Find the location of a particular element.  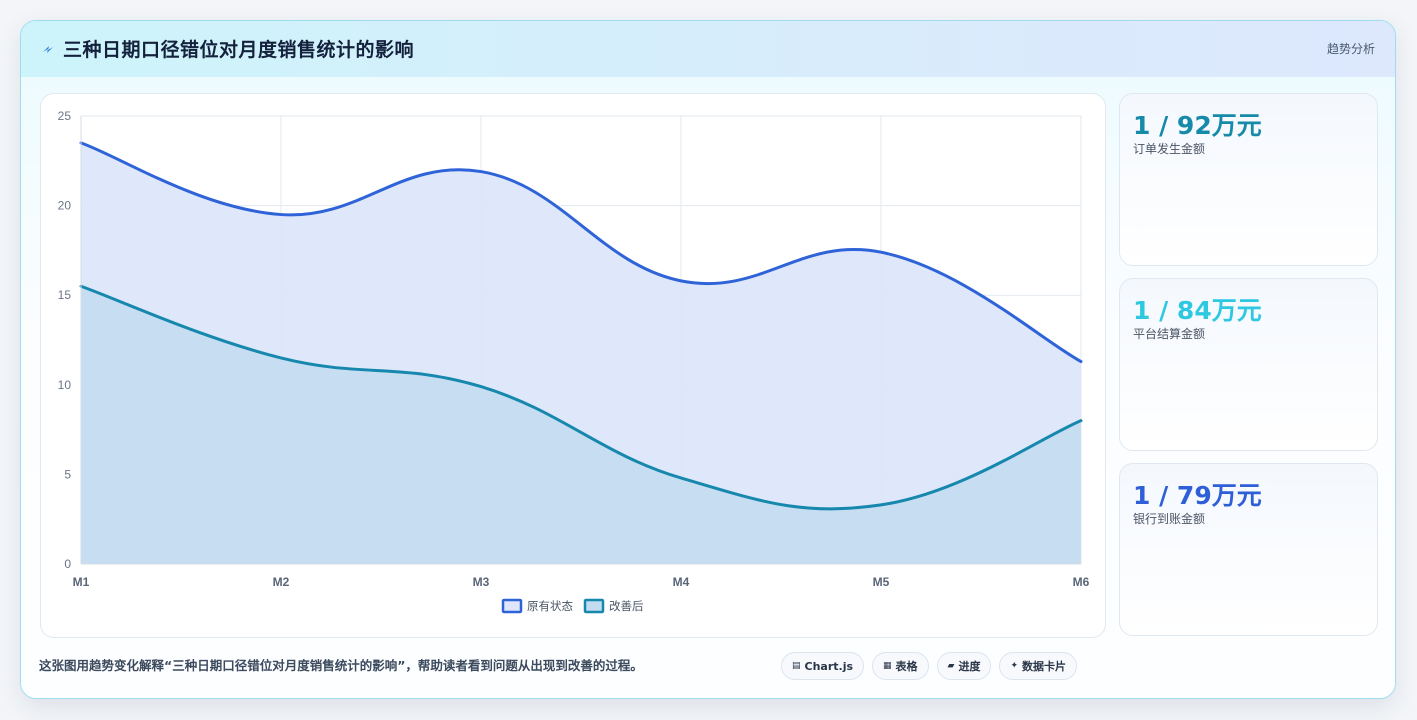

legend-label: 改善后 is located at coordinates (626, 606).